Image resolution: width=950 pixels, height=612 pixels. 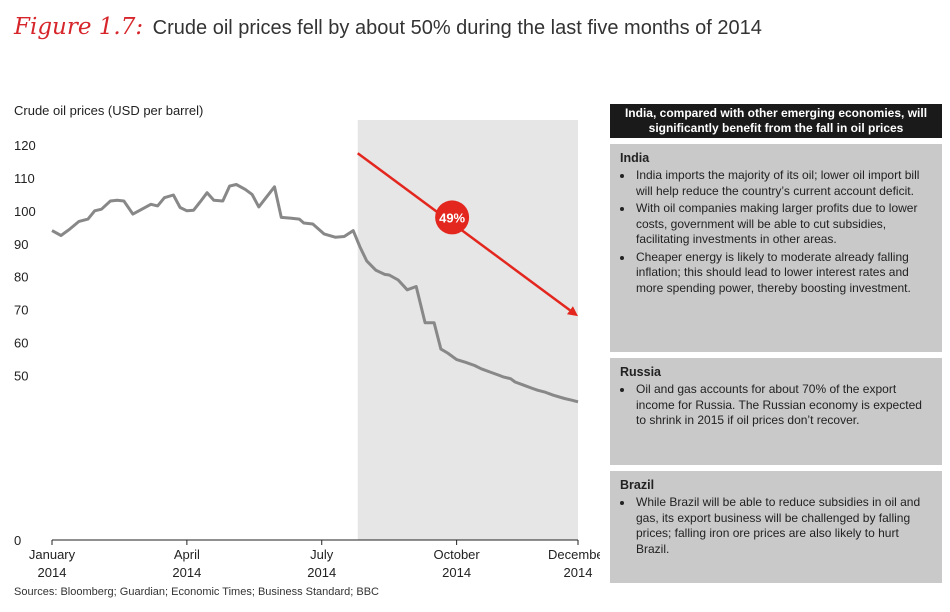 I want to click on section-title: Brazil, so click(x=637, y=485).